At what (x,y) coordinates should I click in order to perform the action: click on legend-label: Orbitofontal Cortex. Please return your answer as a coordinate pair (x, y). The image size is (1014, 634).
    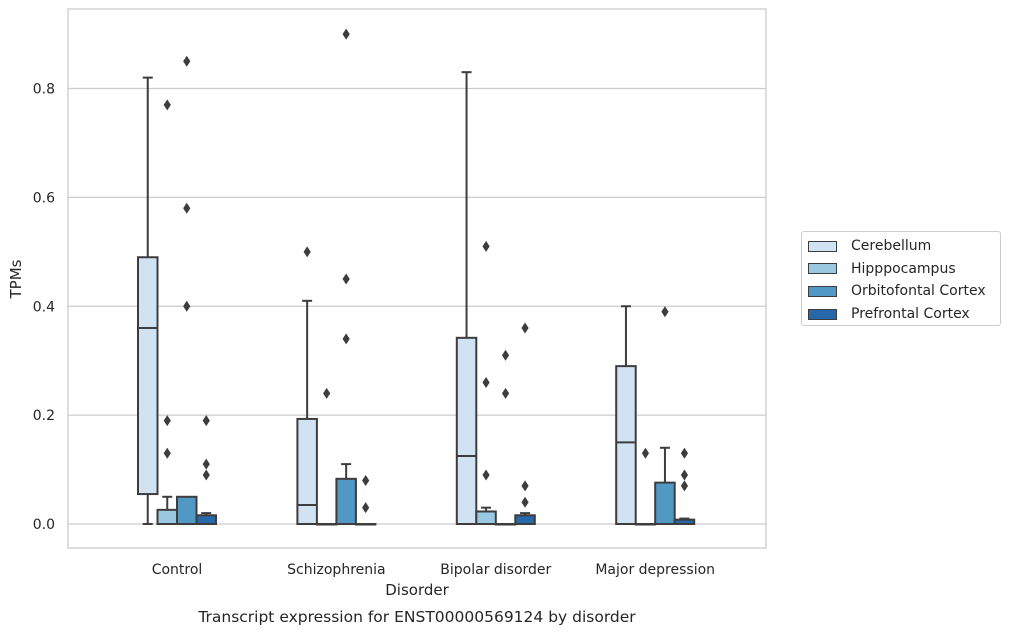
    Looking at the image, I should click on (918, 291).